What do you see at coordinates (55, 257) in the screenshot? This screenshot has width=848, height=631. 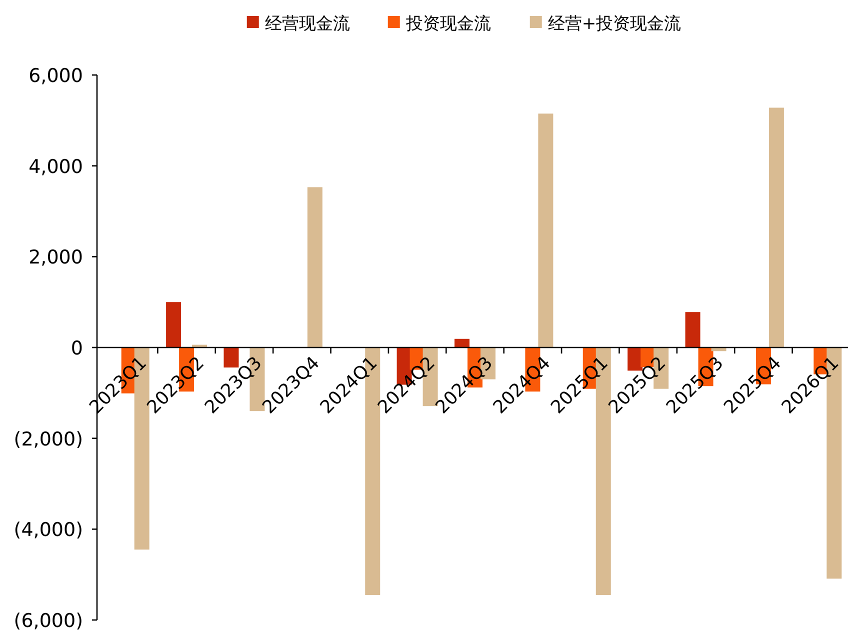 I see `y-tick-label: 2,000` at bounding box center [55, 257].